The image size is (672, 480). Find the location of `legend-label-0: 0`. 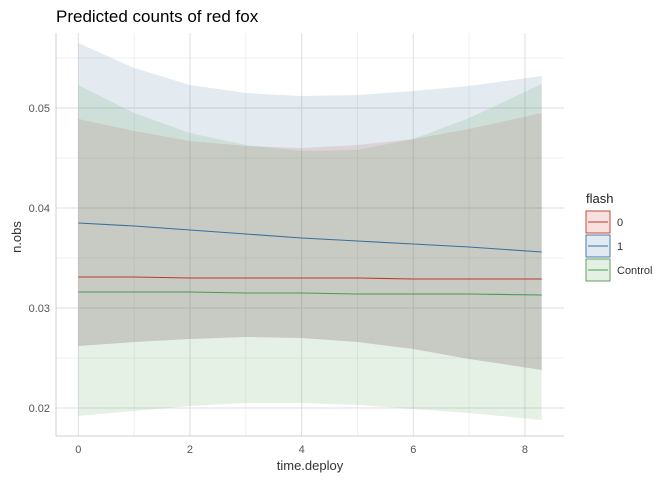

legend-label-0: 0 is located at coordinates (620, 223).